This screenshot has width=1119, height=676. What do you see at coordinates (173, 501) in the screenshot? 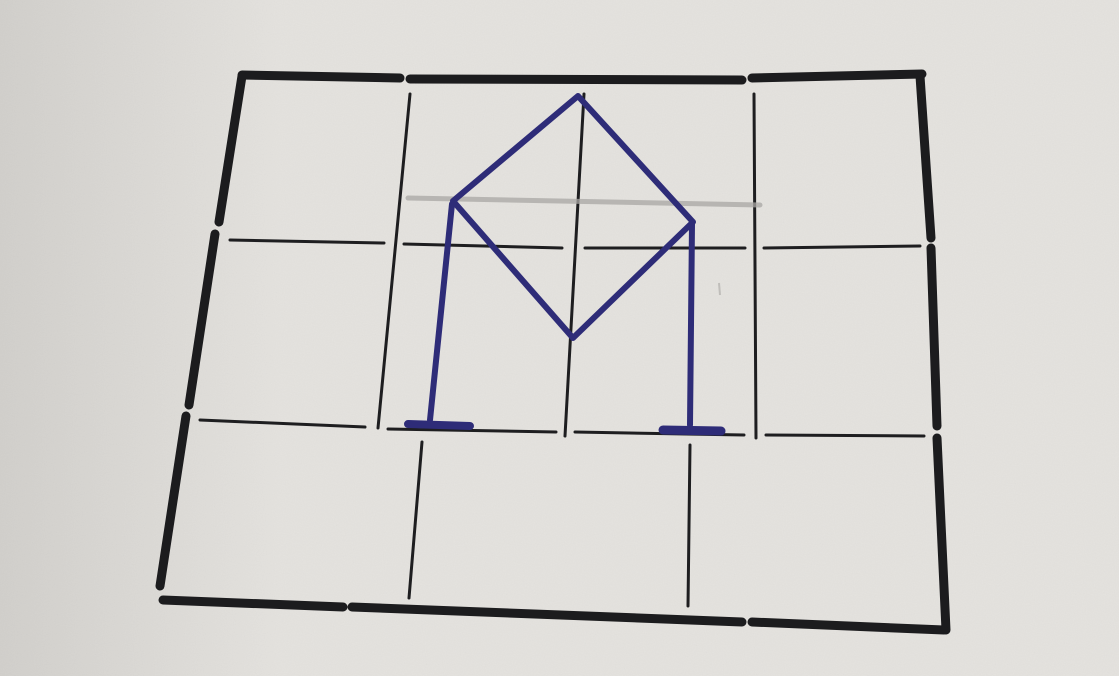
I see `border-left-bottom` at bounding box center [173, 501].